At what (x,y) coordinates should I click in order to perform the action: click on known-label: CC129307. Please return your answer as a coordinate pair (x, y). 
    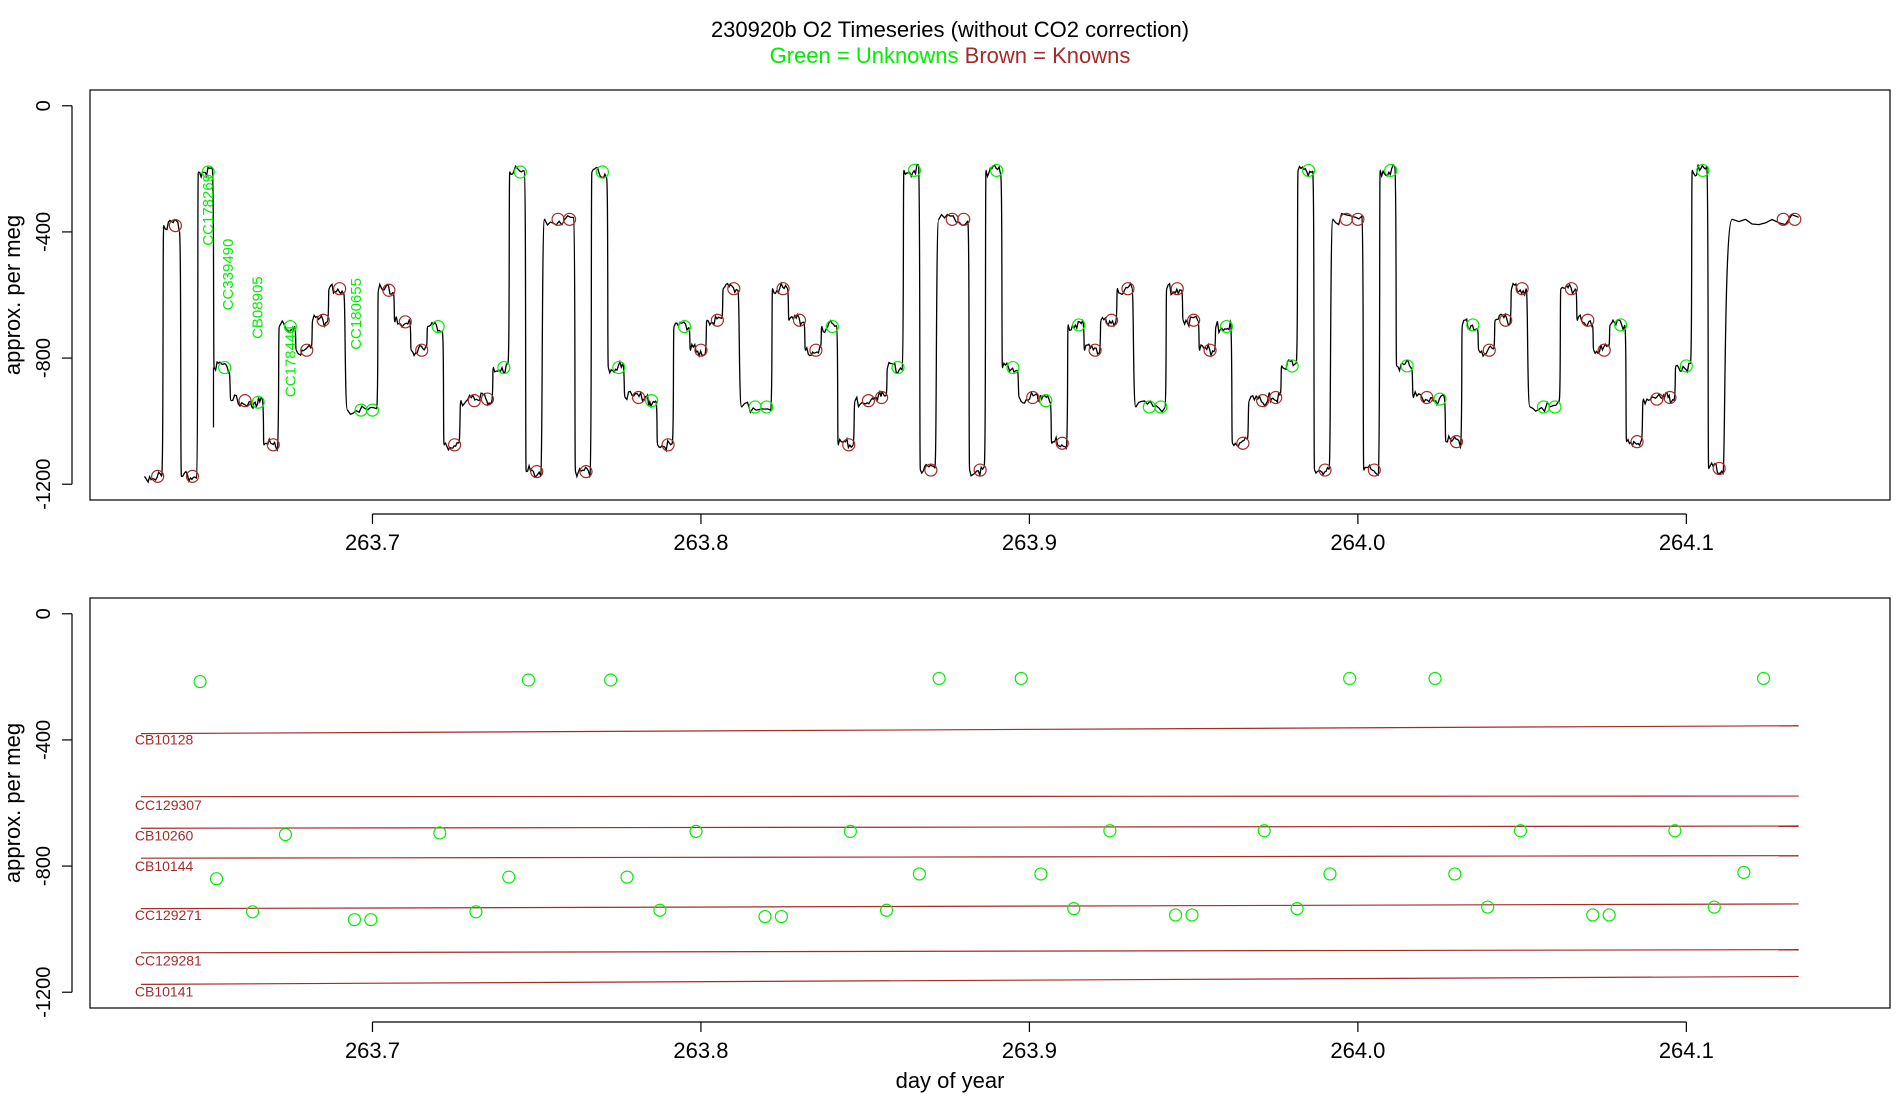
    Looking at the image, I should click on (168, 805).